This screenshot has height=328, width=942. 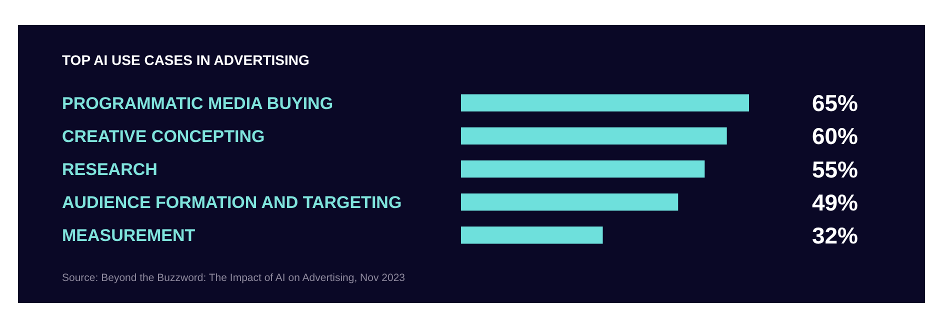 I want to click on data-label: 60%, so click(x=835, y=136).